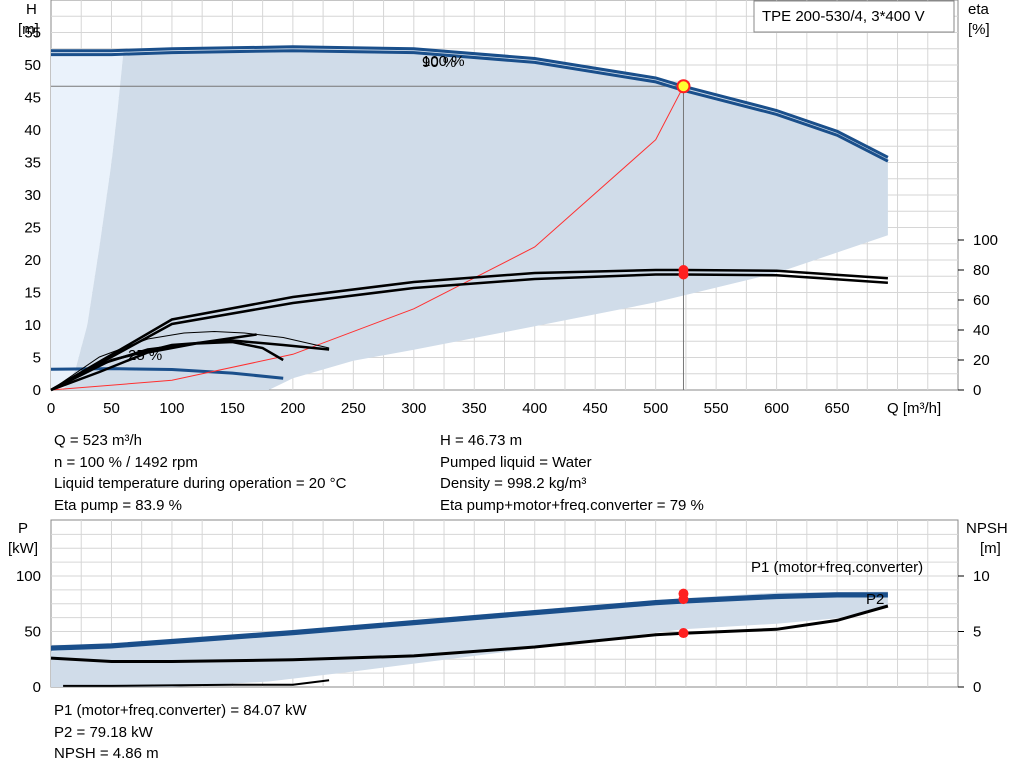 This screenshot has height=781, width=1024. I want to click on pump-title-box, so click(854, 16).